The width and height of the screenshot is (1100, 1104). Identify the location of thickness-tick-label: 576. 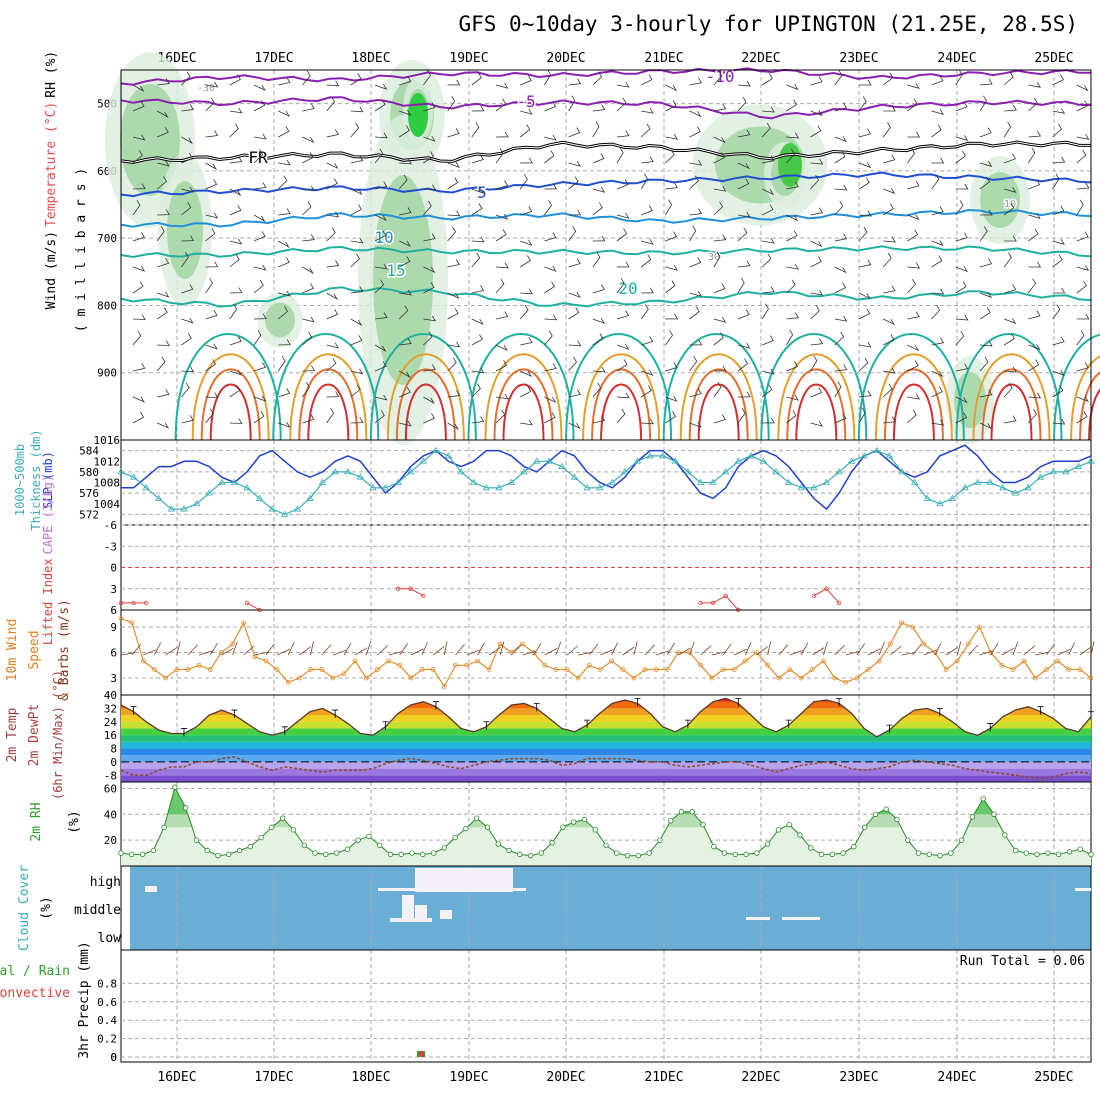
(89, 493).